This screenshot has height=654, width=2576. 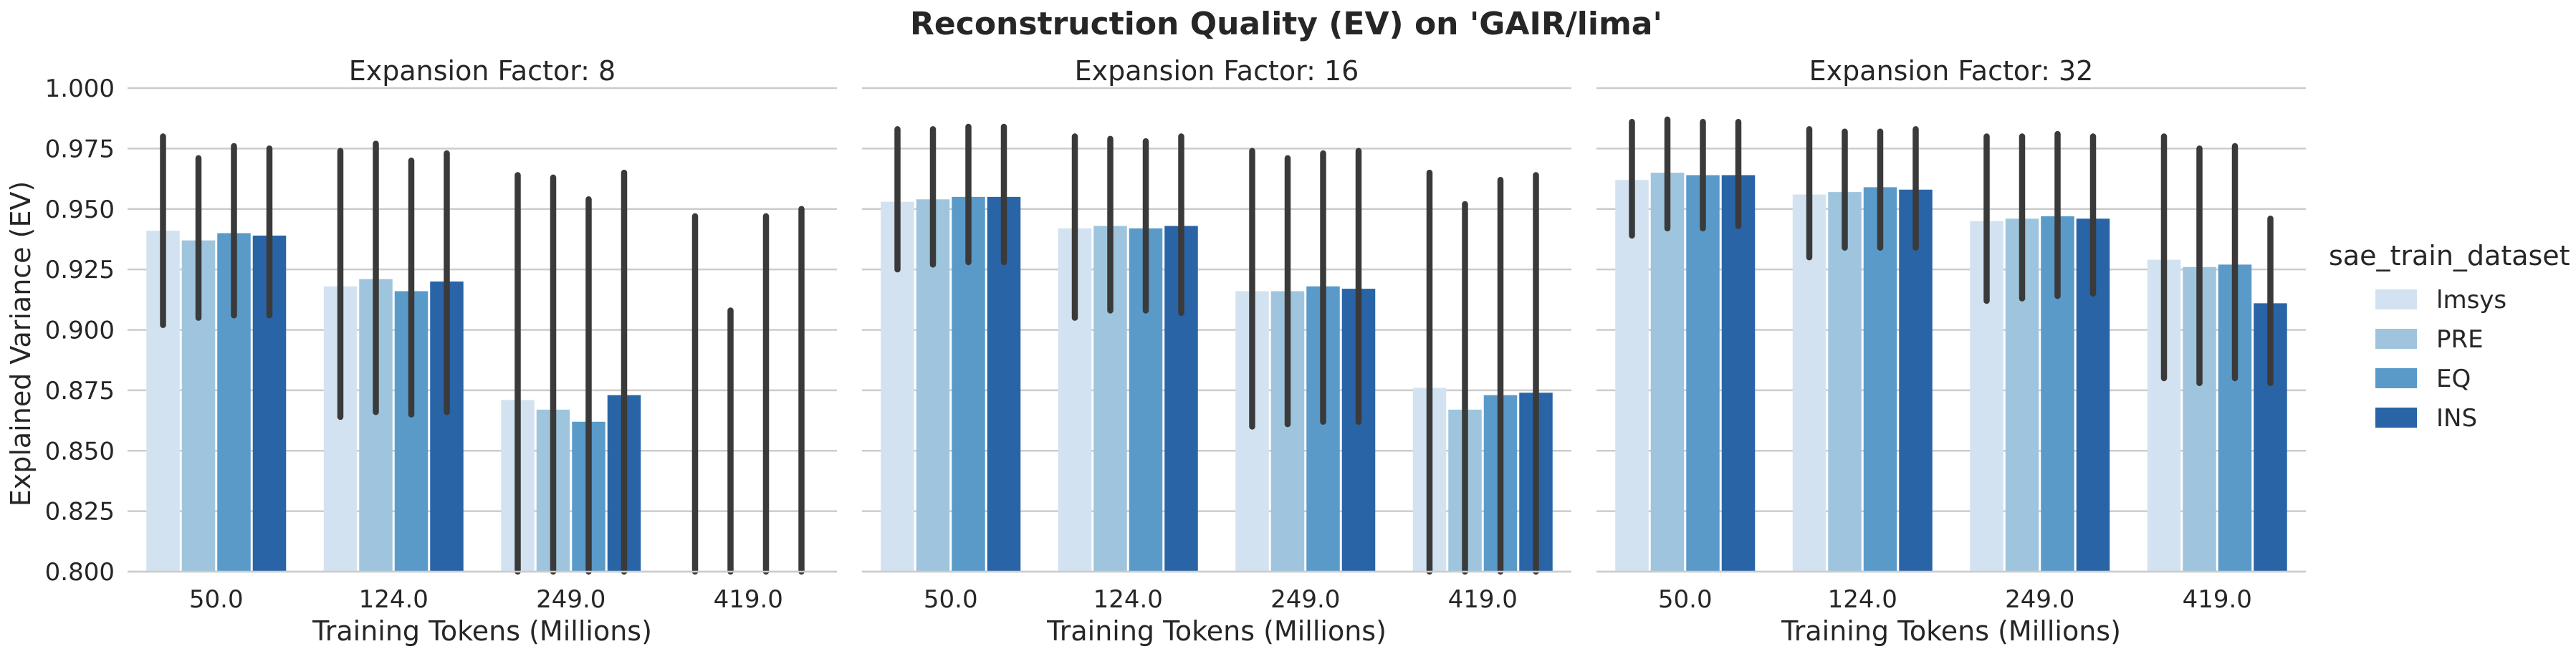 I want to click on y-tick-label: 0.900, so click(x=80, y=331).